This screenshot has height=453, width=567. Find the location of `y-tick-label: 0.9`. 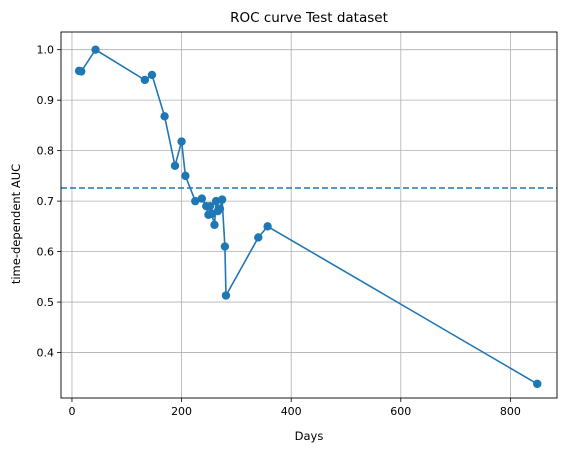

y-tick-label: 0.9 is located at coordinates (46, 100).